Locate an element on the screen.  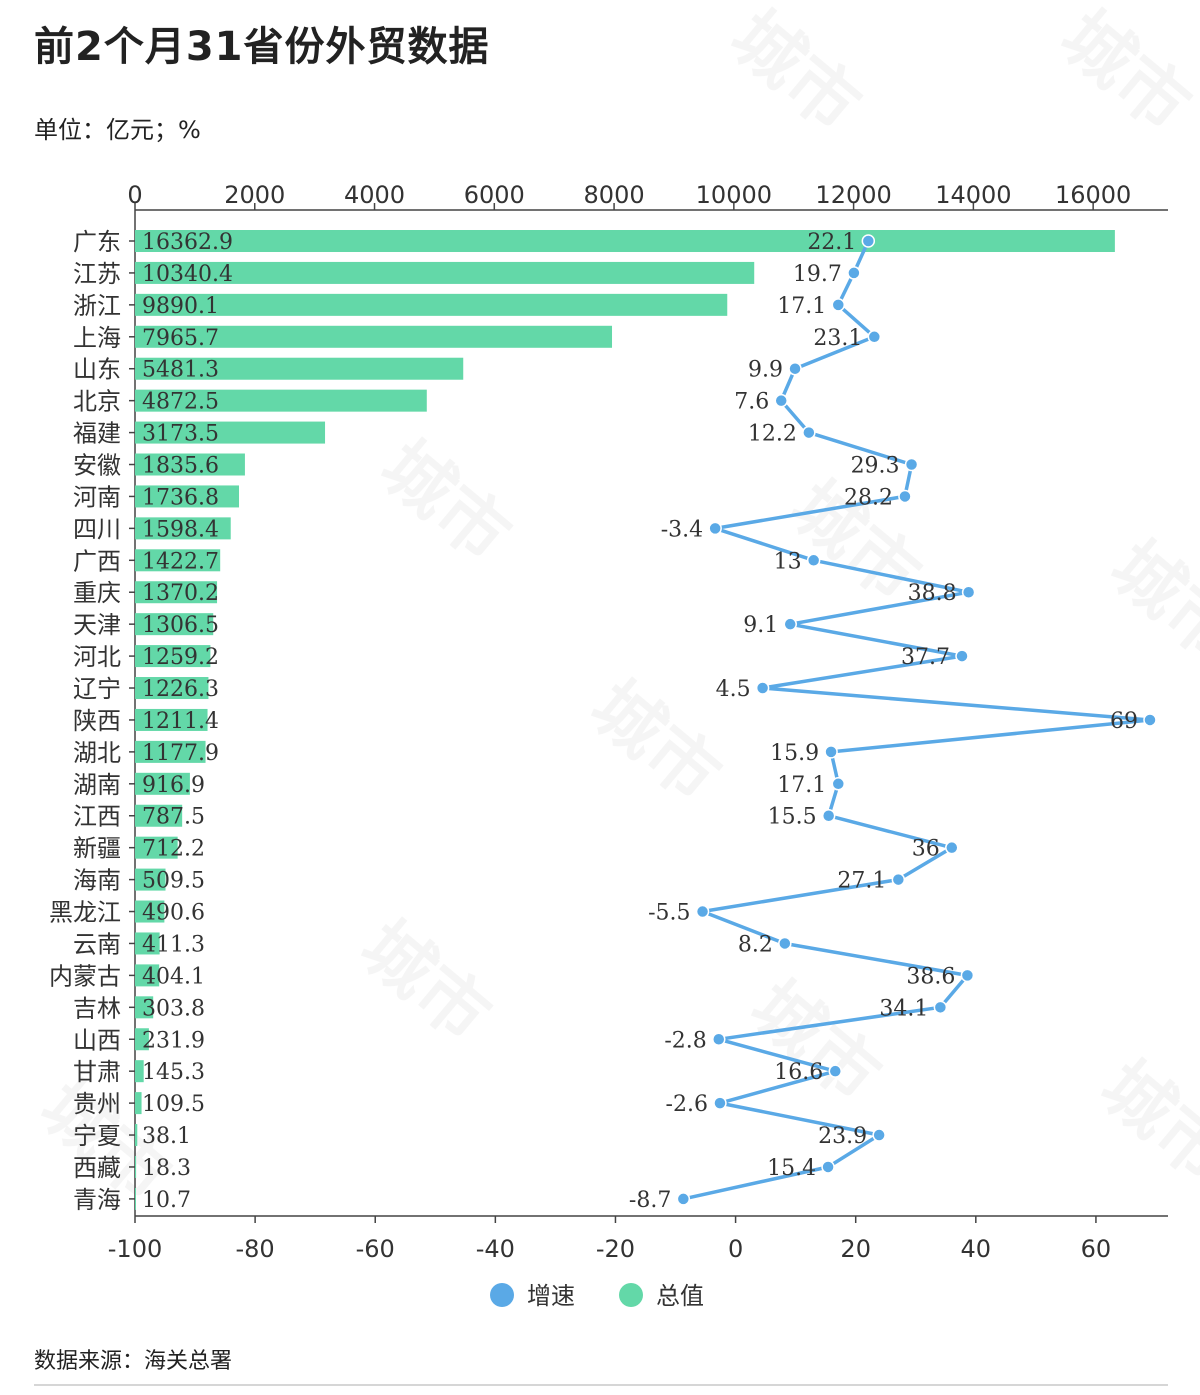
category-label: 四川 is located at coordinates (97, 529).